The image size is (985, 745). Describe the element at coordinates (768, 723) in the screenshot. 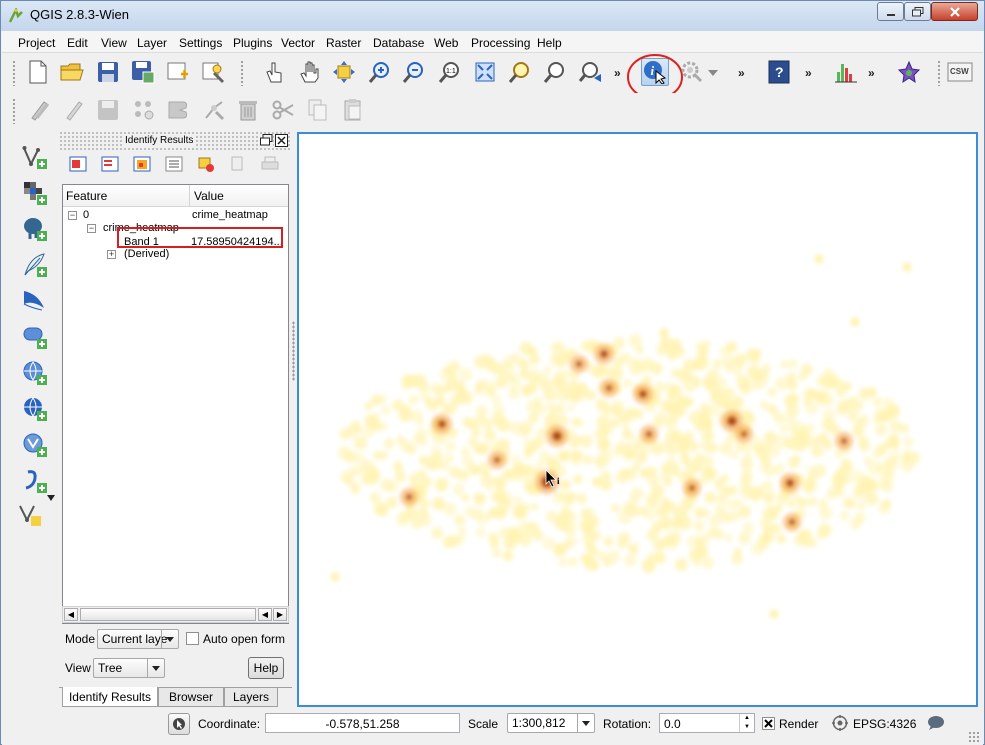

I see `render-checkbox` at that location.